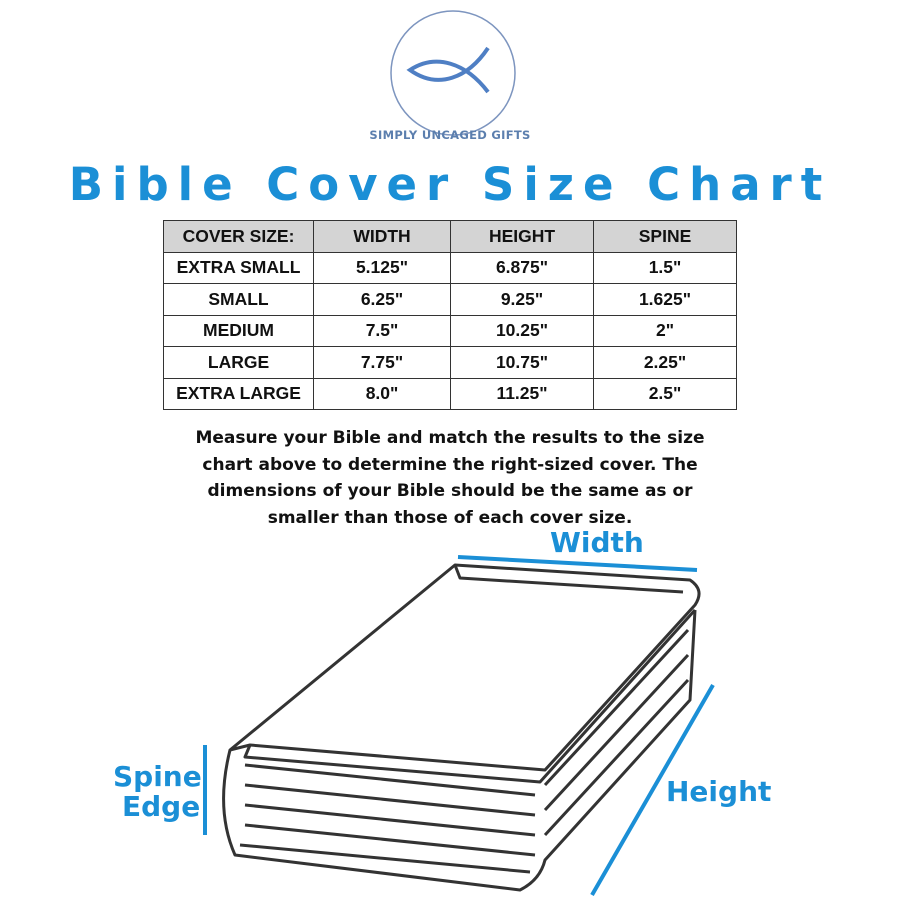  Describe the element at coordinates (665, 299) in the screenshot. I see `cell: 1.625"` at that location.